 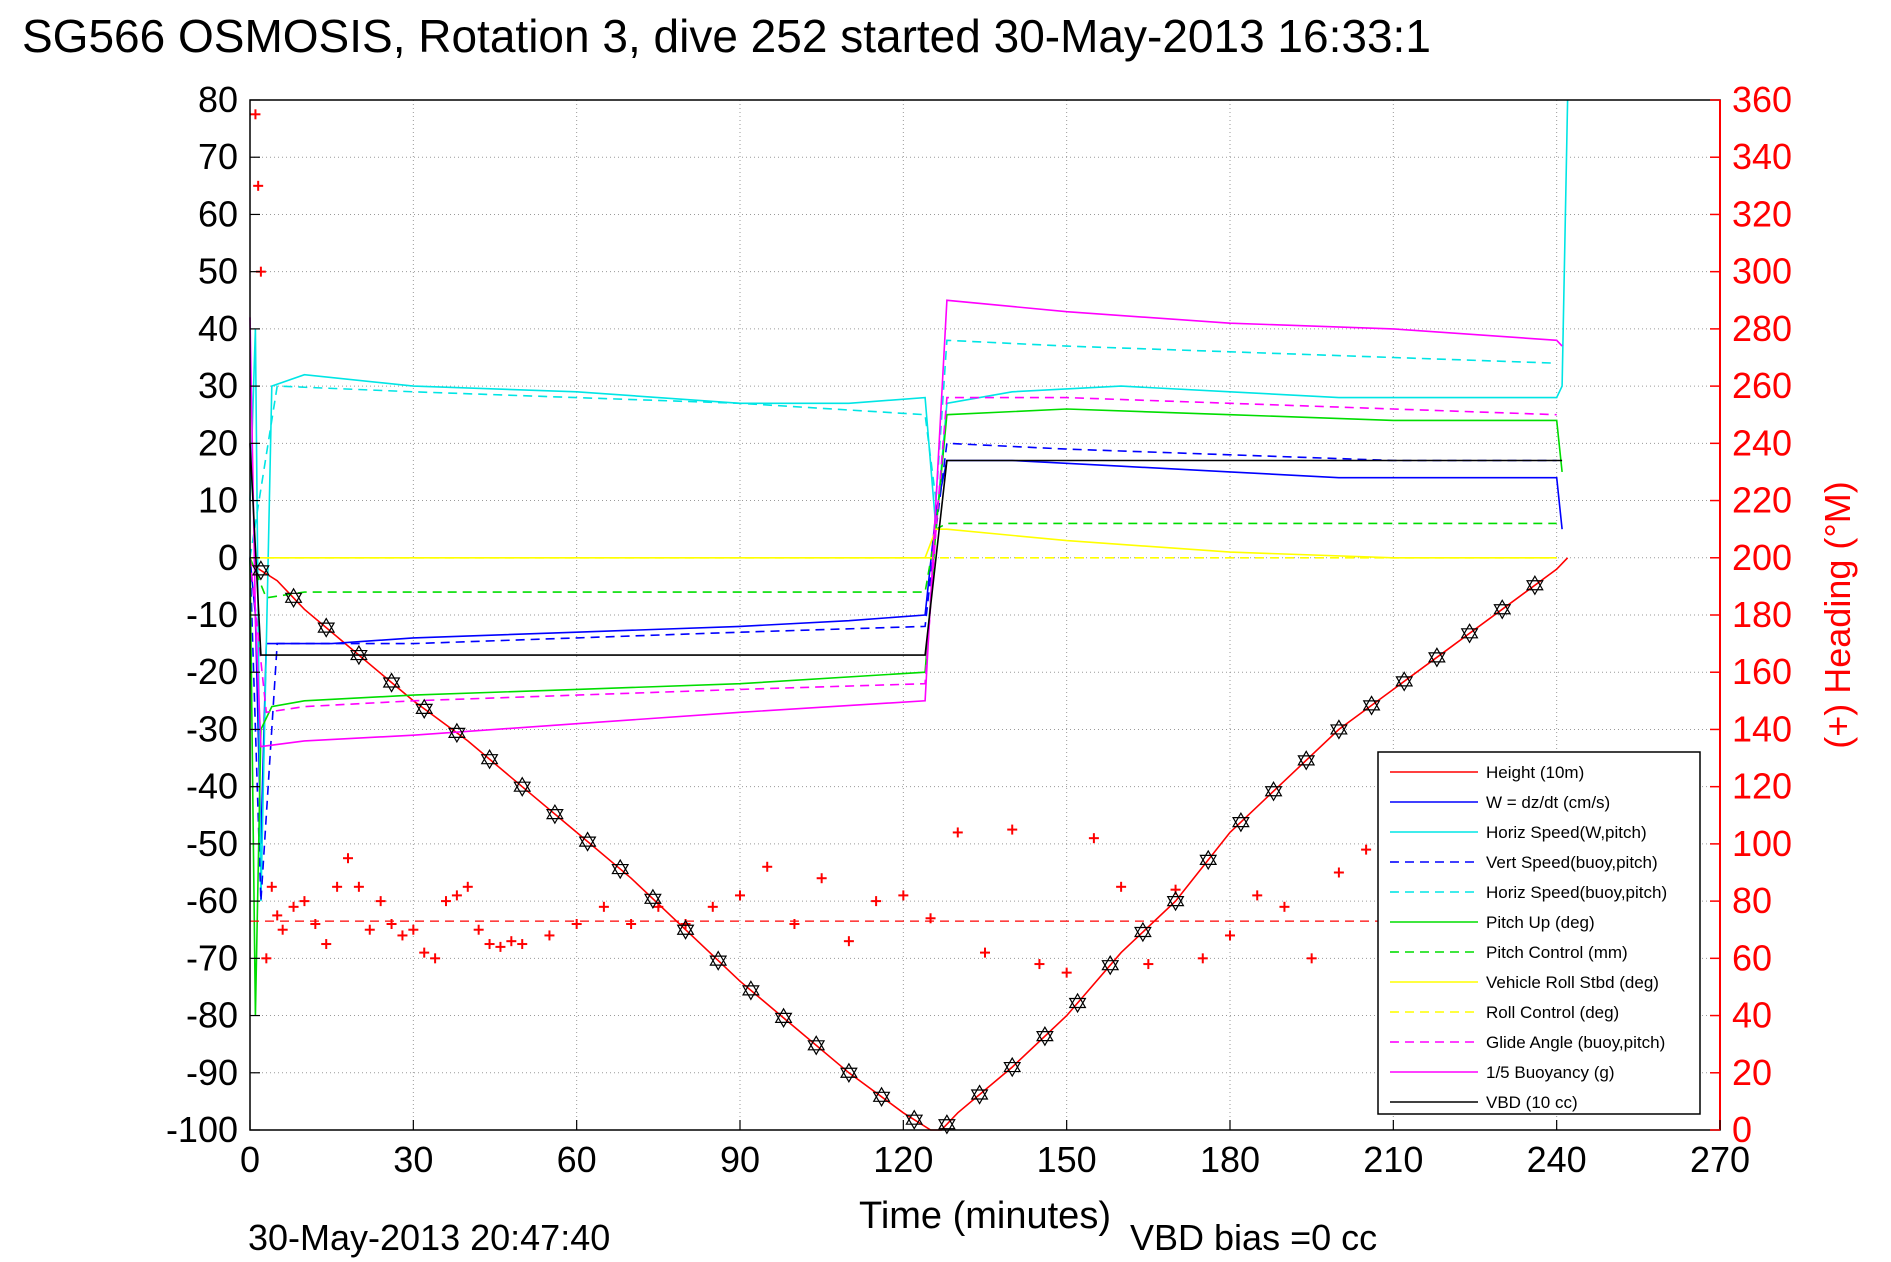 What do you see at coordinates (1566, 832) in the screenshot?
I see `legend-label-2: Horiz Speed(W,pitch)` at bounding box center [1566, 832].